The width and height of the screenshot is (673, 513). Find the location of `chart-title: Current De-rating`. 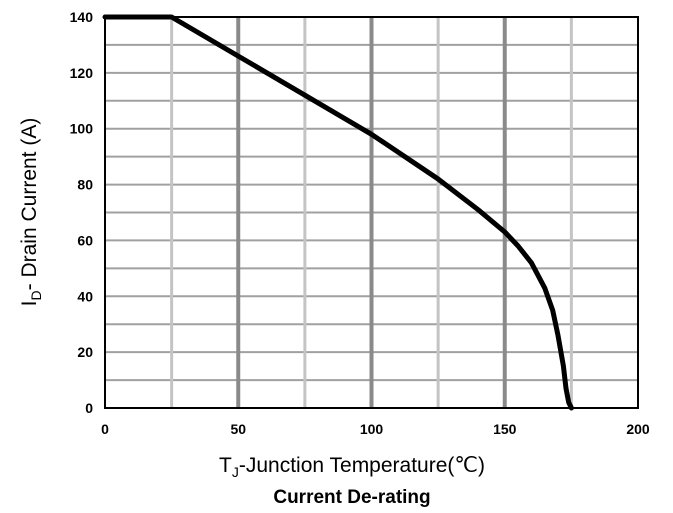

chart-title: Current De-rating is located at coordinates (351, 497).